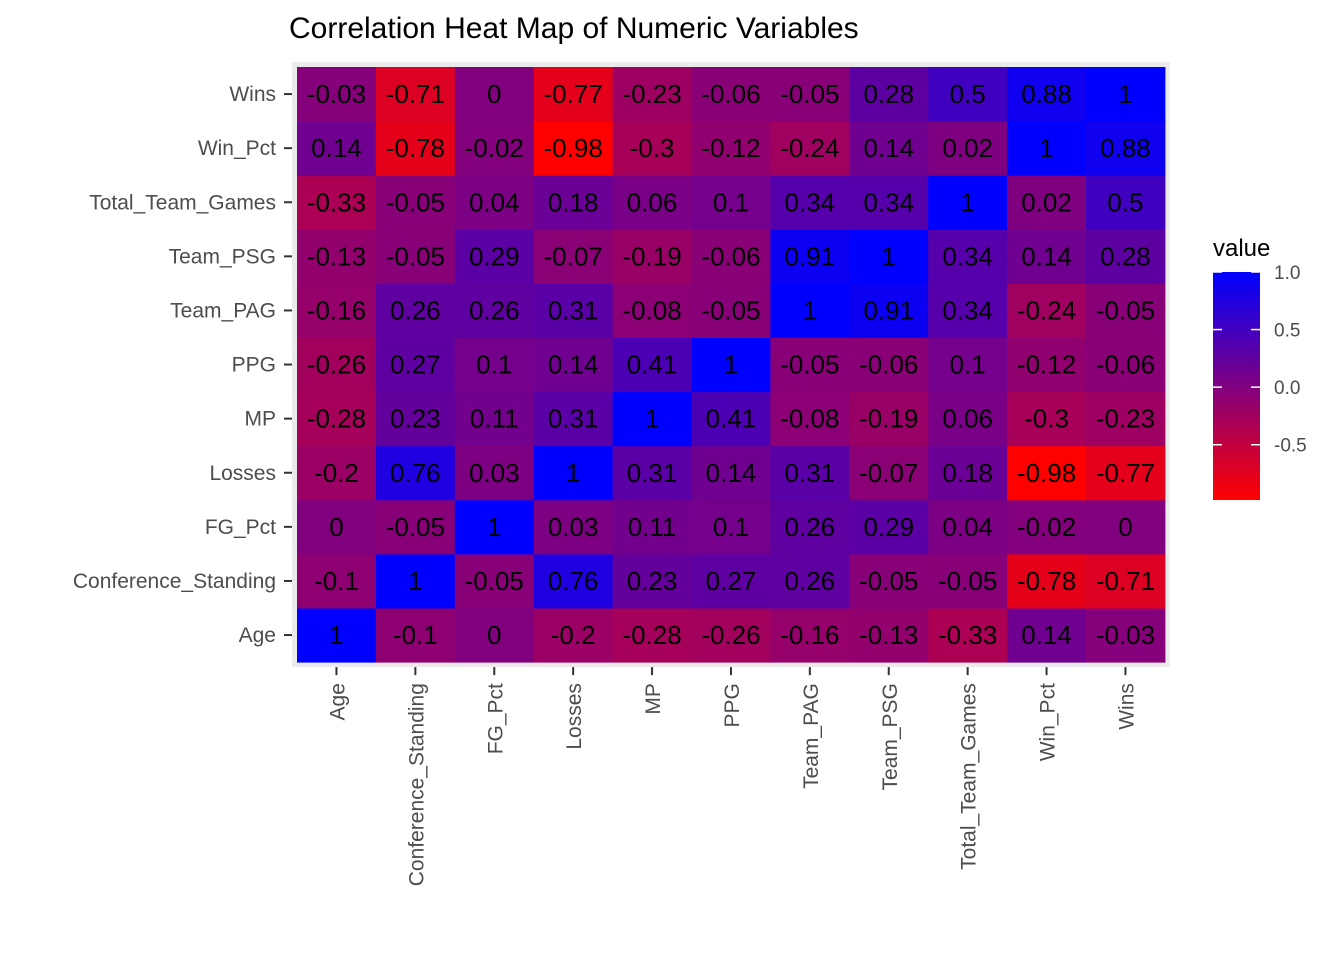  I want to click on heatmap-cell-value: 0.1, so click(968, 365).